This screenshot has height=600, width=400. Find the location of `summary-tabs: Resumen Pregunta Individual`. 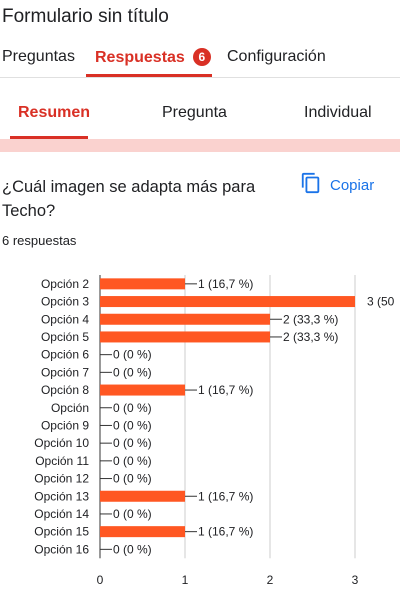

summary-tabs: Resumen Pregunta Individual is located at coordinates (200, 115).